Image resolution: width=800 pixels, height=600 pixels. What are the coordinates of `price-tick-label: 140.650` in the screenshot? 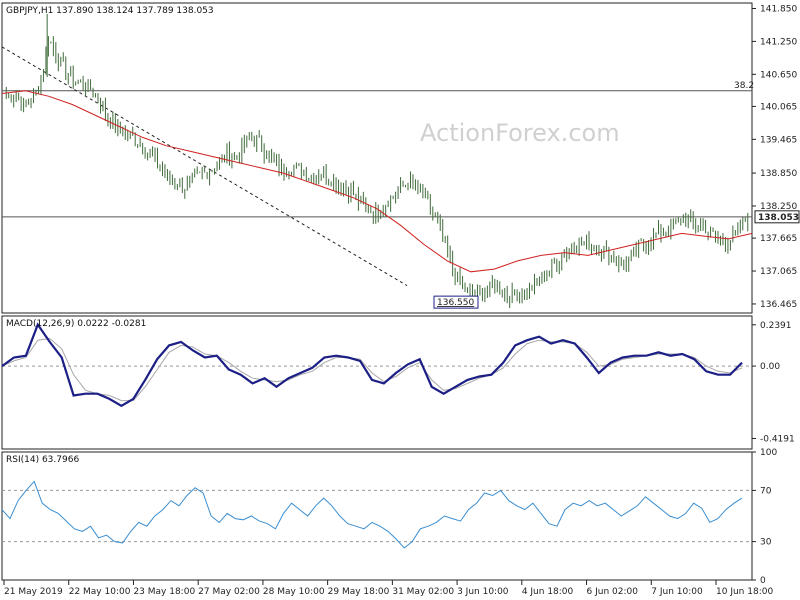 It's located at (778, 75).